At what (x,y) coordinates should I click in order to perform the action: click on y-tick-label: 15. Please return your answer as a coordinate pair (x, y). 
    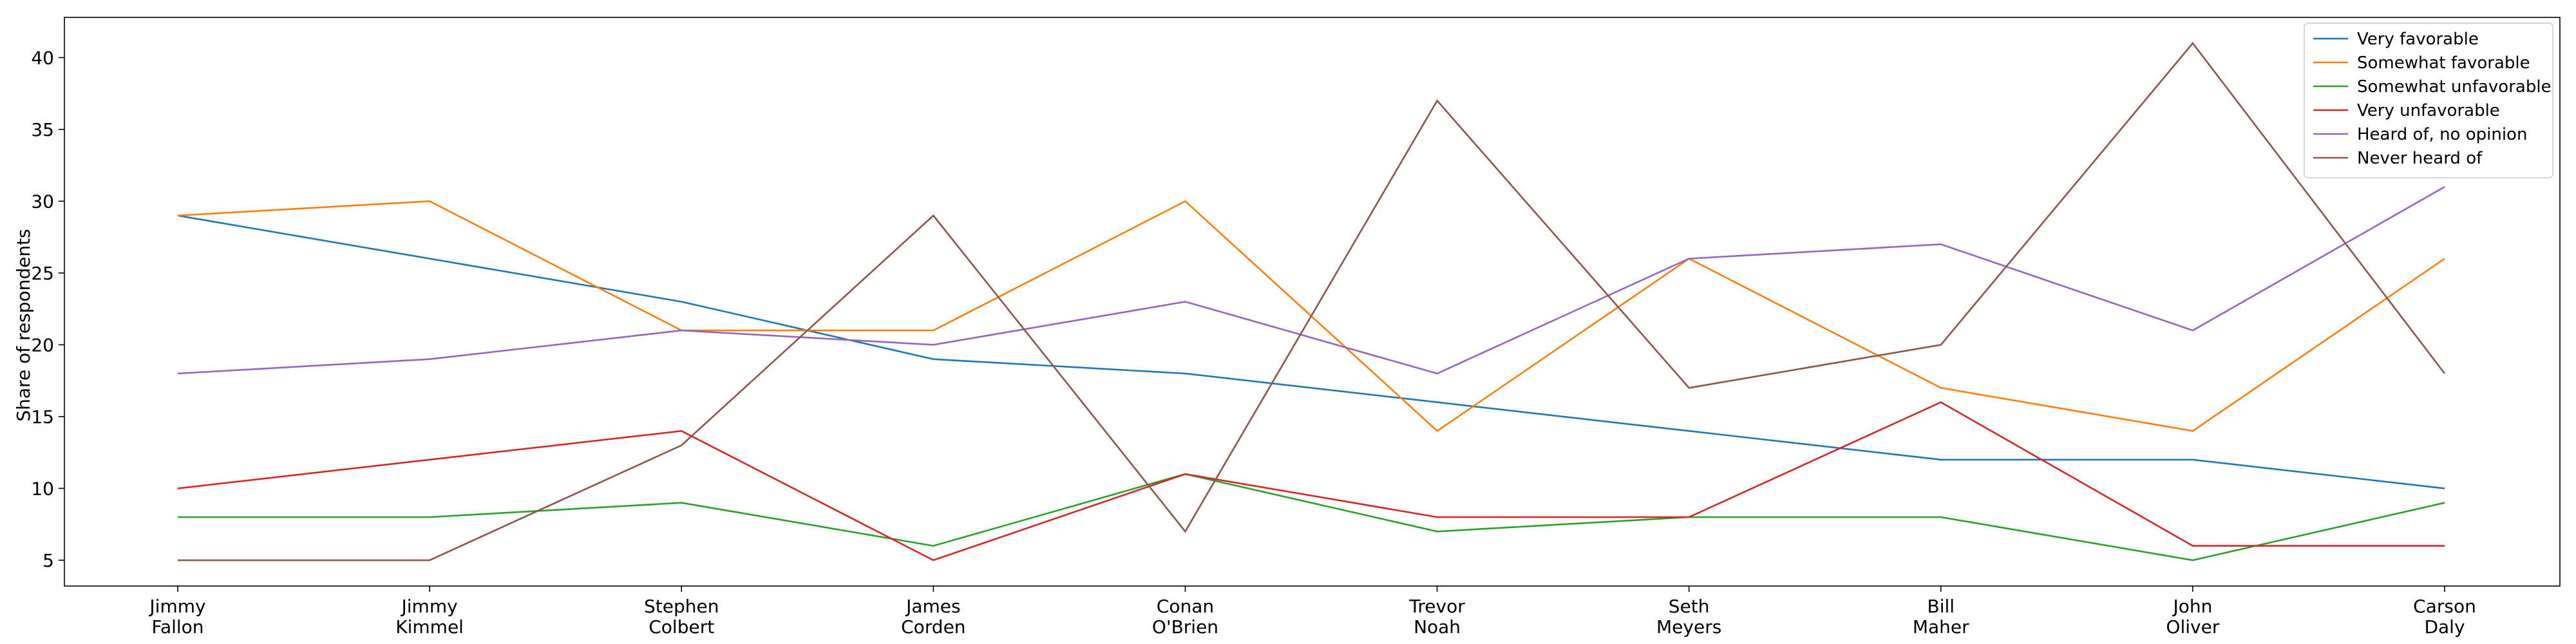
    Looking at the image, I should click on (42, 417).